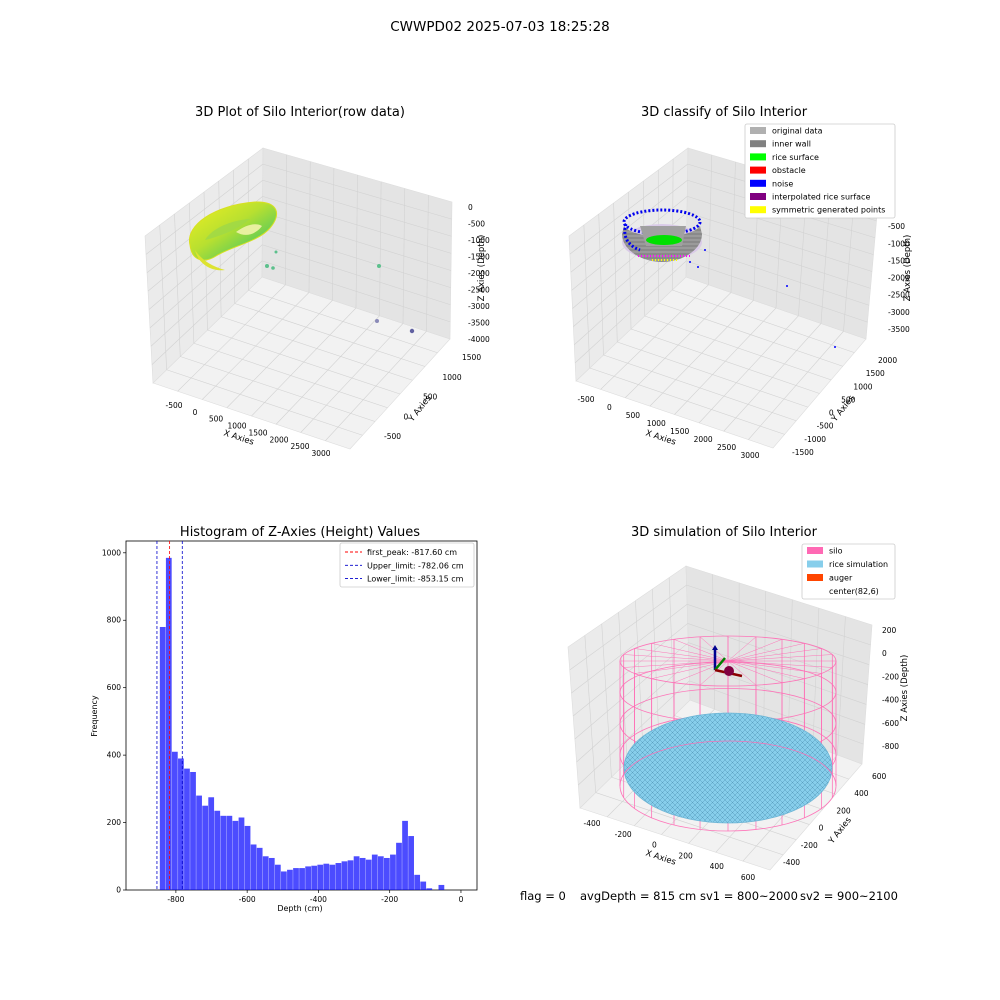 This screenshot has width=1000, height=1000. I want to click on y-tick-label: 400, so click(114, 755).